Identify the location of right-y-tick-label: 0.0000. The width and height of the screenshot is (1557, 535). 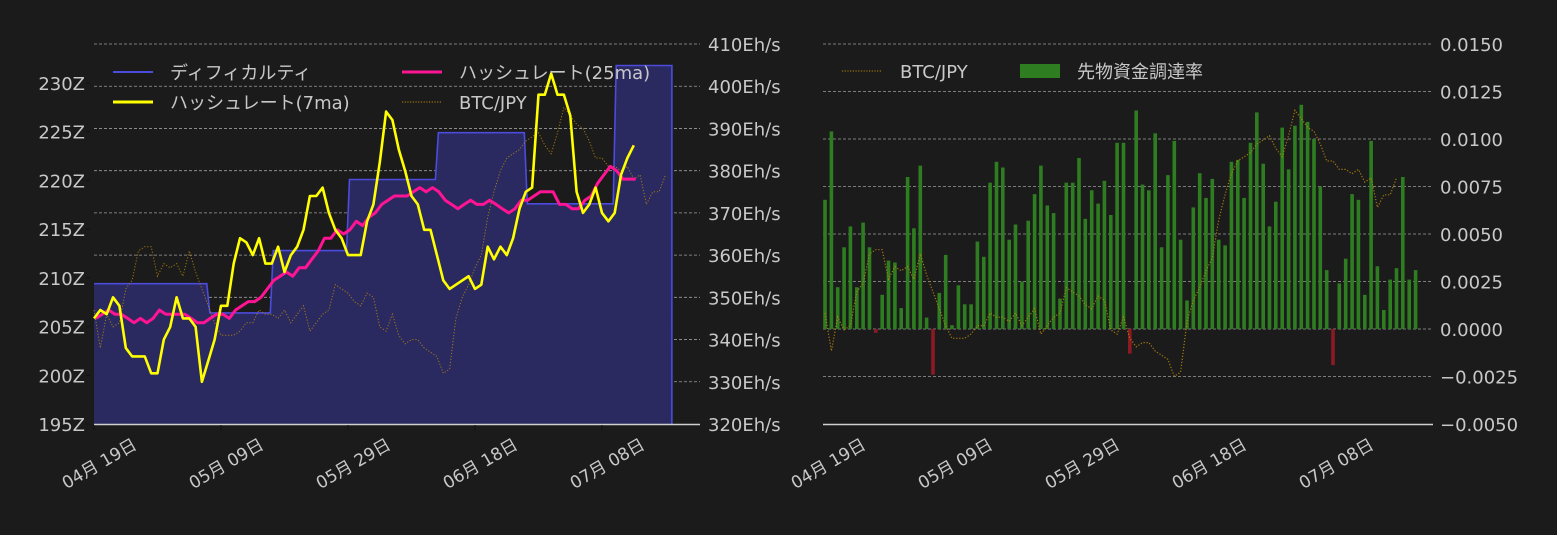
(1471, 330).